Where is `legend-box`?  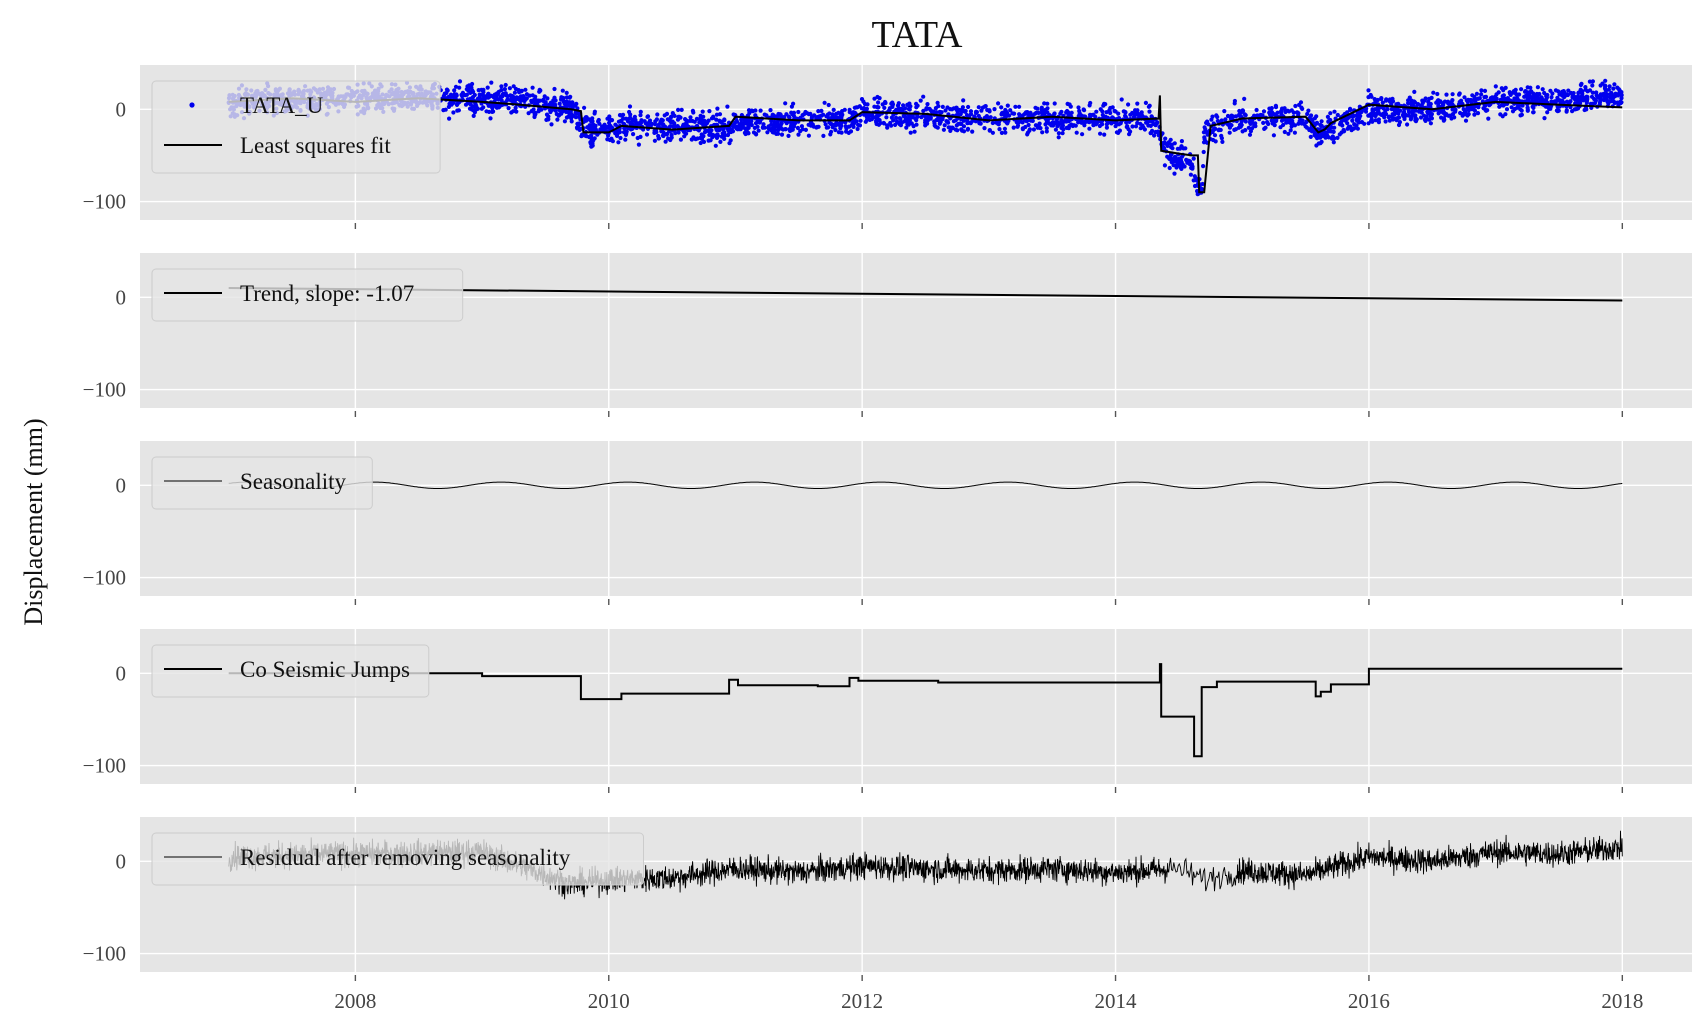
legend-box is located at coordinates (296, 127).